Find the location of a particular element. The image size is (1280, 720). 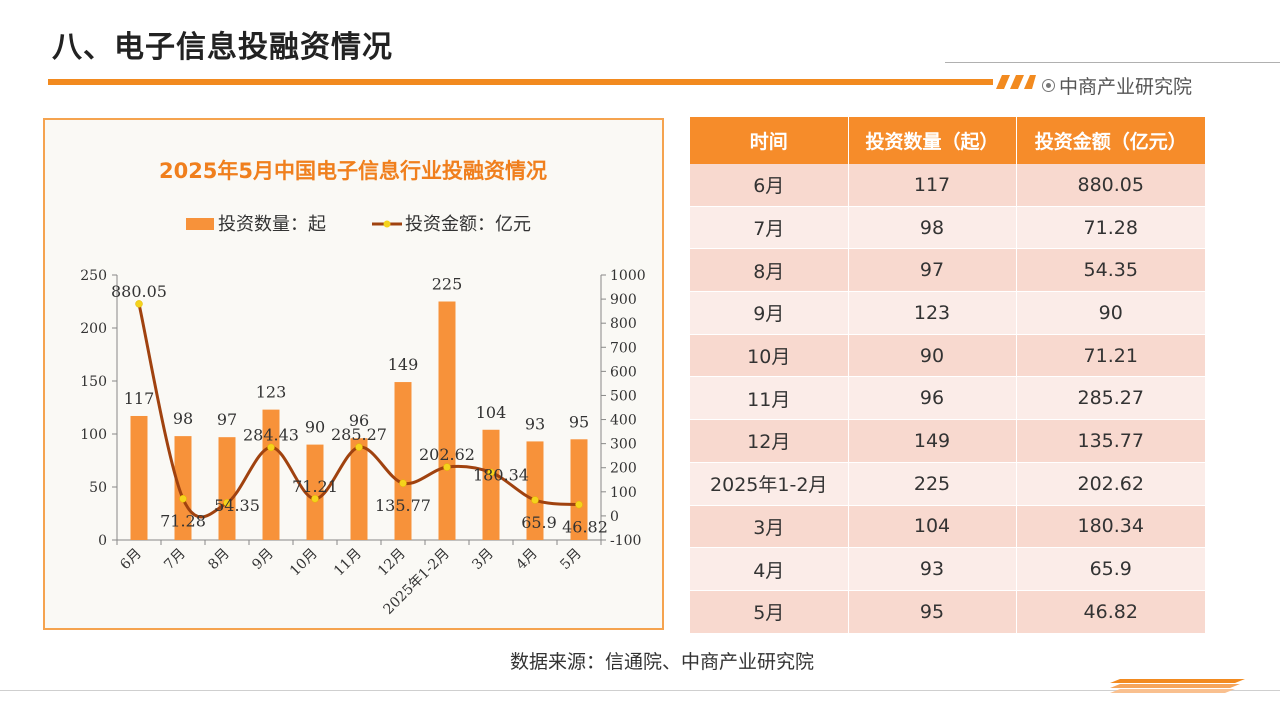

bar-data-label: 117 is located at coordinates (139, 398).